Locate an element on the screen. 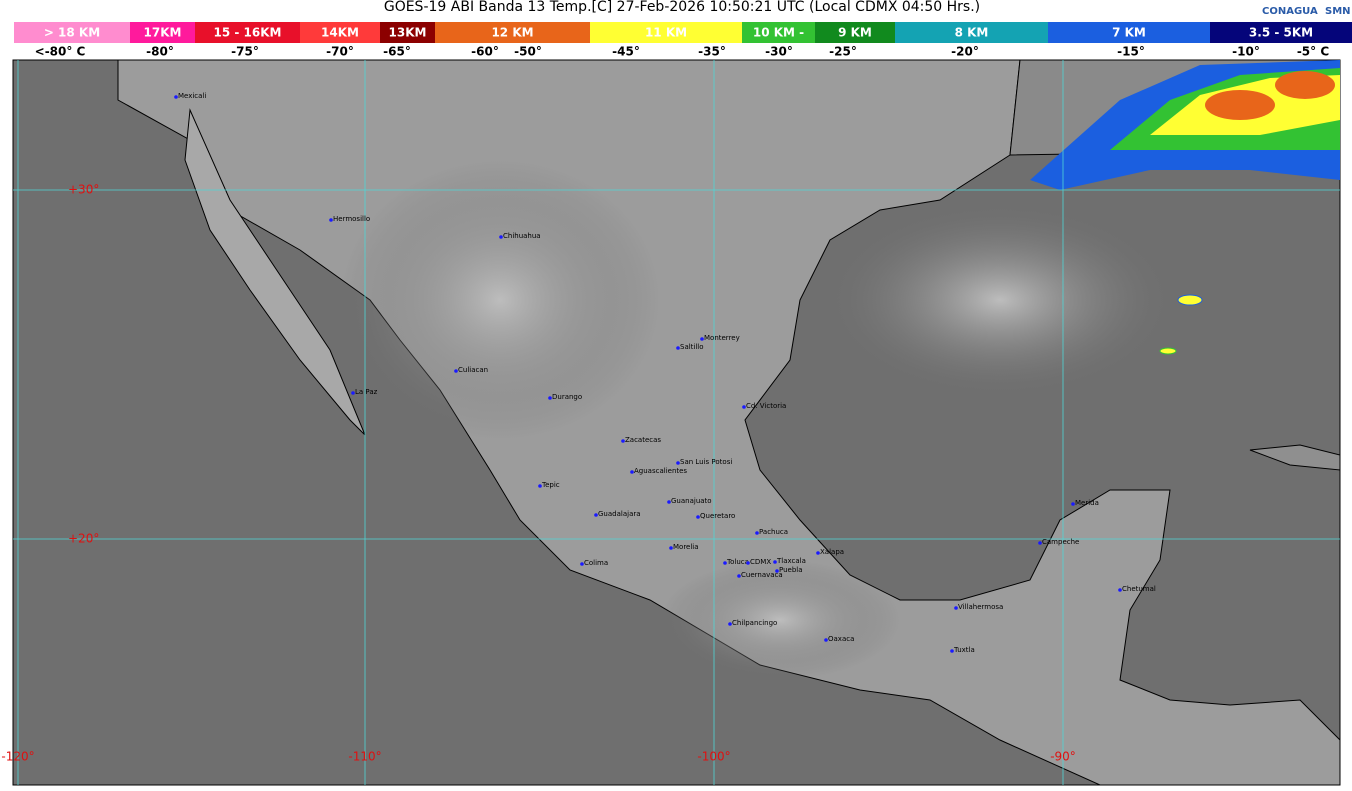  city-label: Oaxaca is located at coordinates (841, 639).